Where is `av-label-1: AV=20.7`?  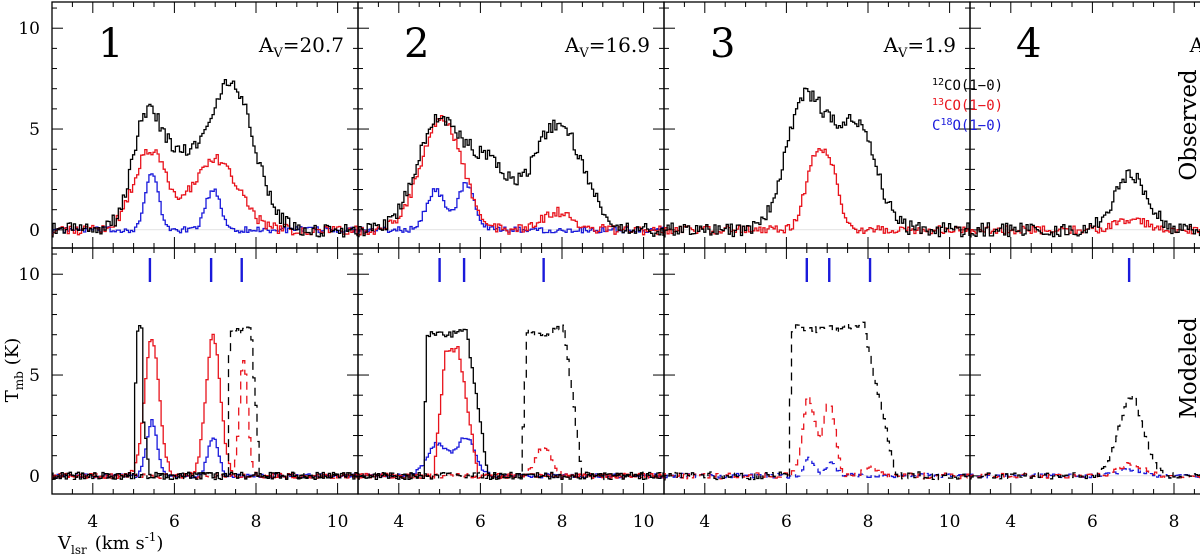 av-label-1: AV=20.7 is located at coordinates (301, 47).